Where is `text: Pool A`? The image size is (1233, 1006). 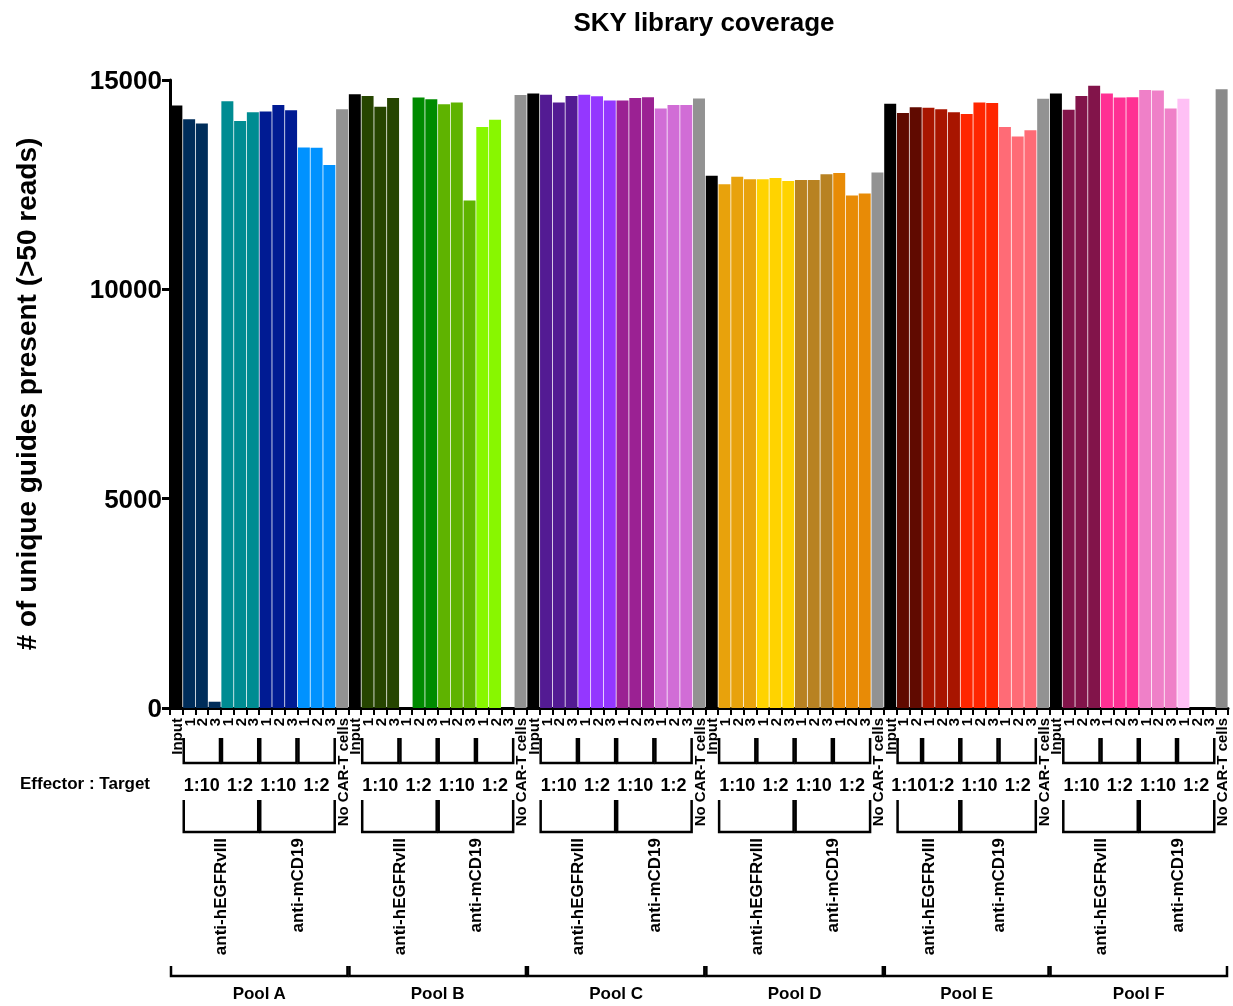 text: Pool A is located at coordinates (259, 993).